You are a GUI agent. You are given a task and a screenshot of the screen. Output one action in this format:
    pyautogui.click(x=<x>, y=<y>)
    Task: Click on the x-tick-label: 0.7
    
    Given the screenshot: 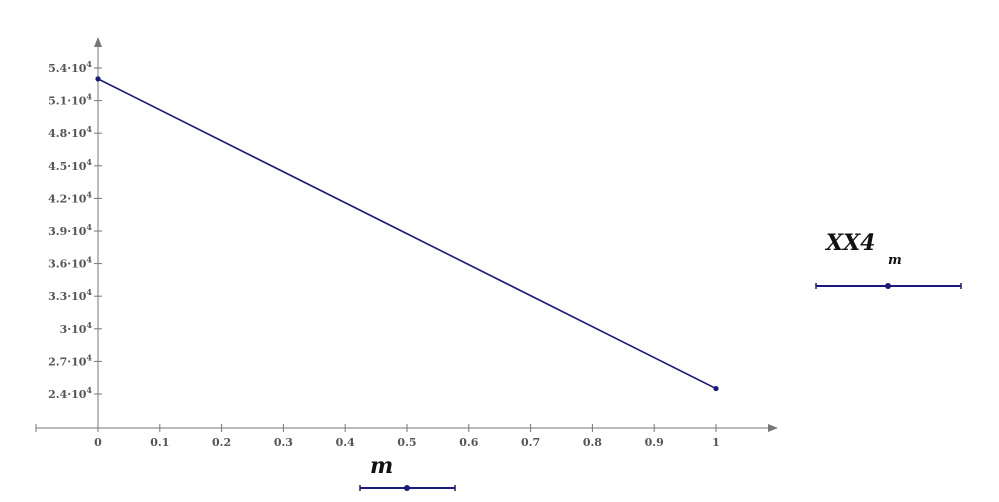 What is the action you would take?
    pyautogui.click(x=530, y=442)
    